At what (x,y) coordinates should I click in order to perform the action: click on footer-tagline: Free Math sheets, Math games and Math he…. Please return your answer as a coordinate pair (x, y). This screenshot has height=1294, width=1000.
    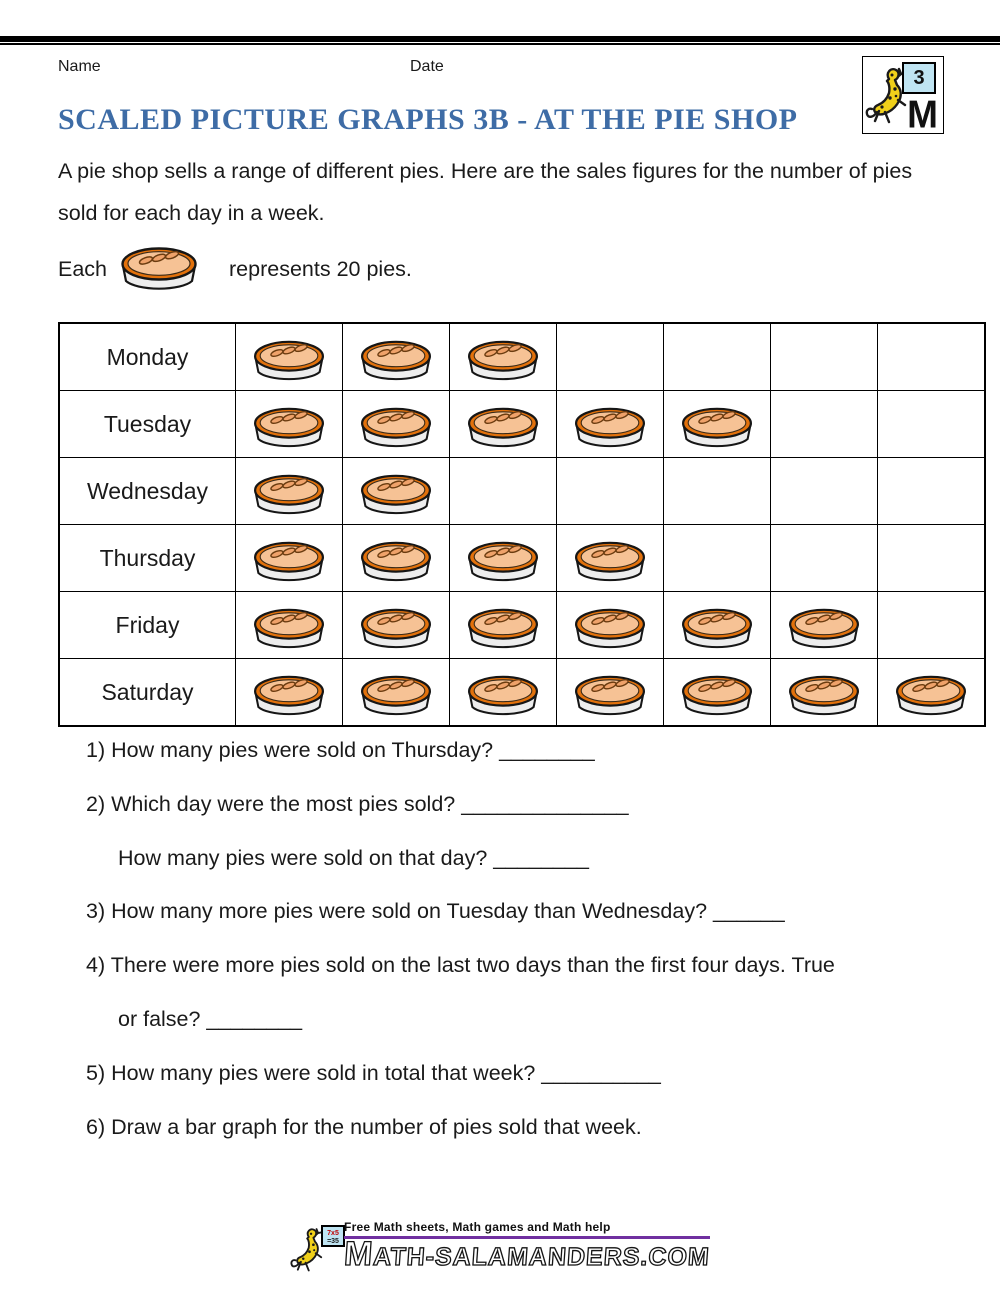
    Looking at the image, I should click on (477, 1227).